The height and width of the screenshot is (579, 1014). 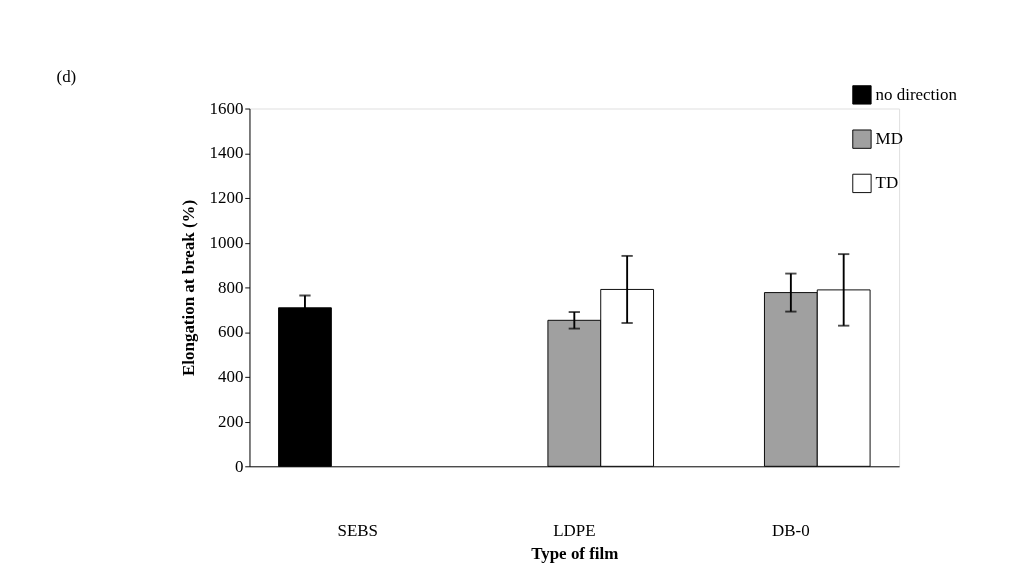 I want to click on y-tick-label: 0, so click(x=239, y=466).